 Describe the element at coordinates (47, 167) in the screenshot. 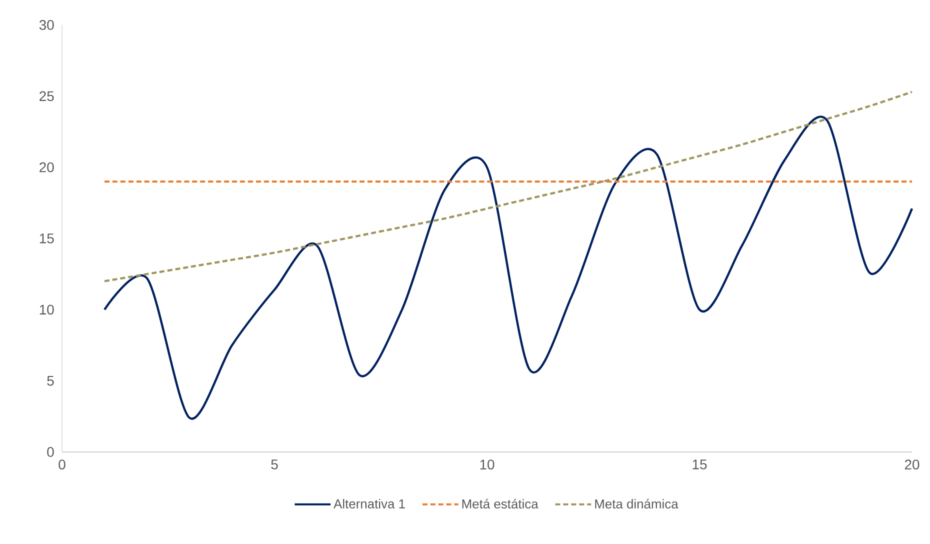

I see `y-tick-label: 20` at that location.